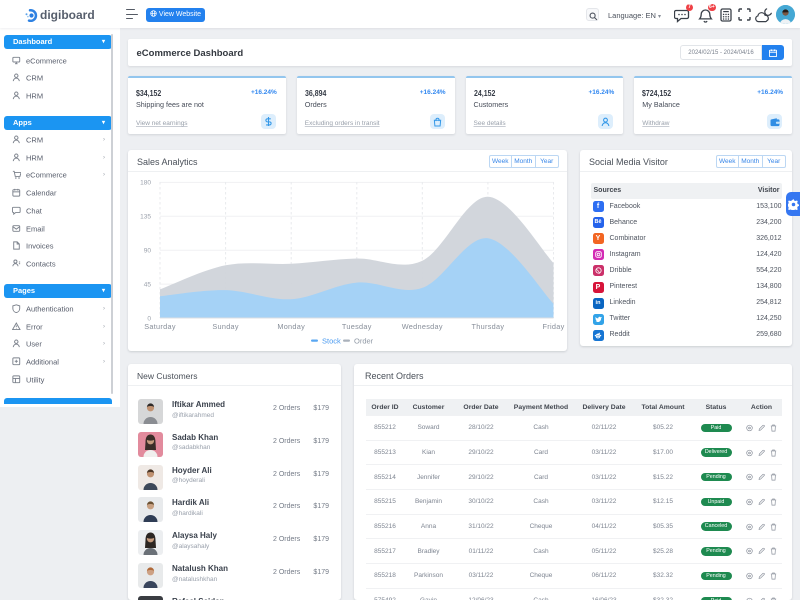 Image resolution: width=800 pixels, height=600 pixels. I want to click on svg-text: Sunday, so click(225, 326).